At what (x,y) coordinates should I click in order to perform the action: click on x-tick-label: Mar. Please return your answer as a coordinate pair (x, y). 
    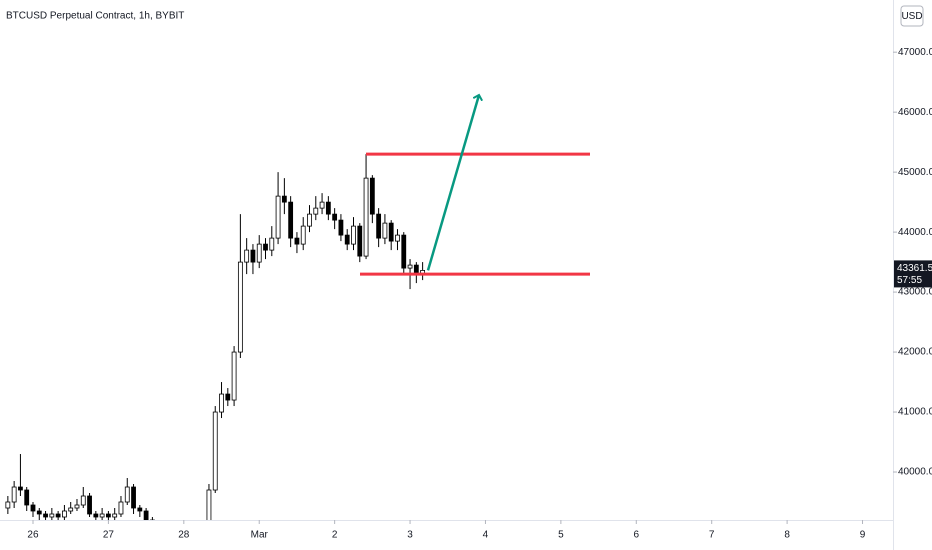
    Looking at the image, I should click on (260, 535).